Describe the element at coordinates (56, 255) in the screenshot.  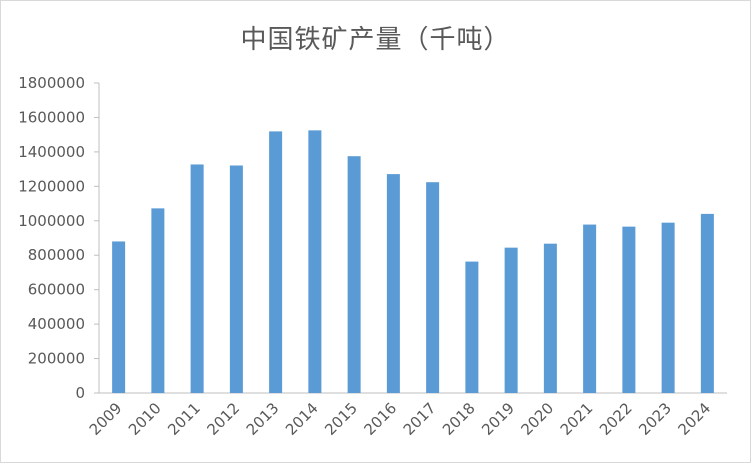
I see `y-tick-label: 800000` at that location.